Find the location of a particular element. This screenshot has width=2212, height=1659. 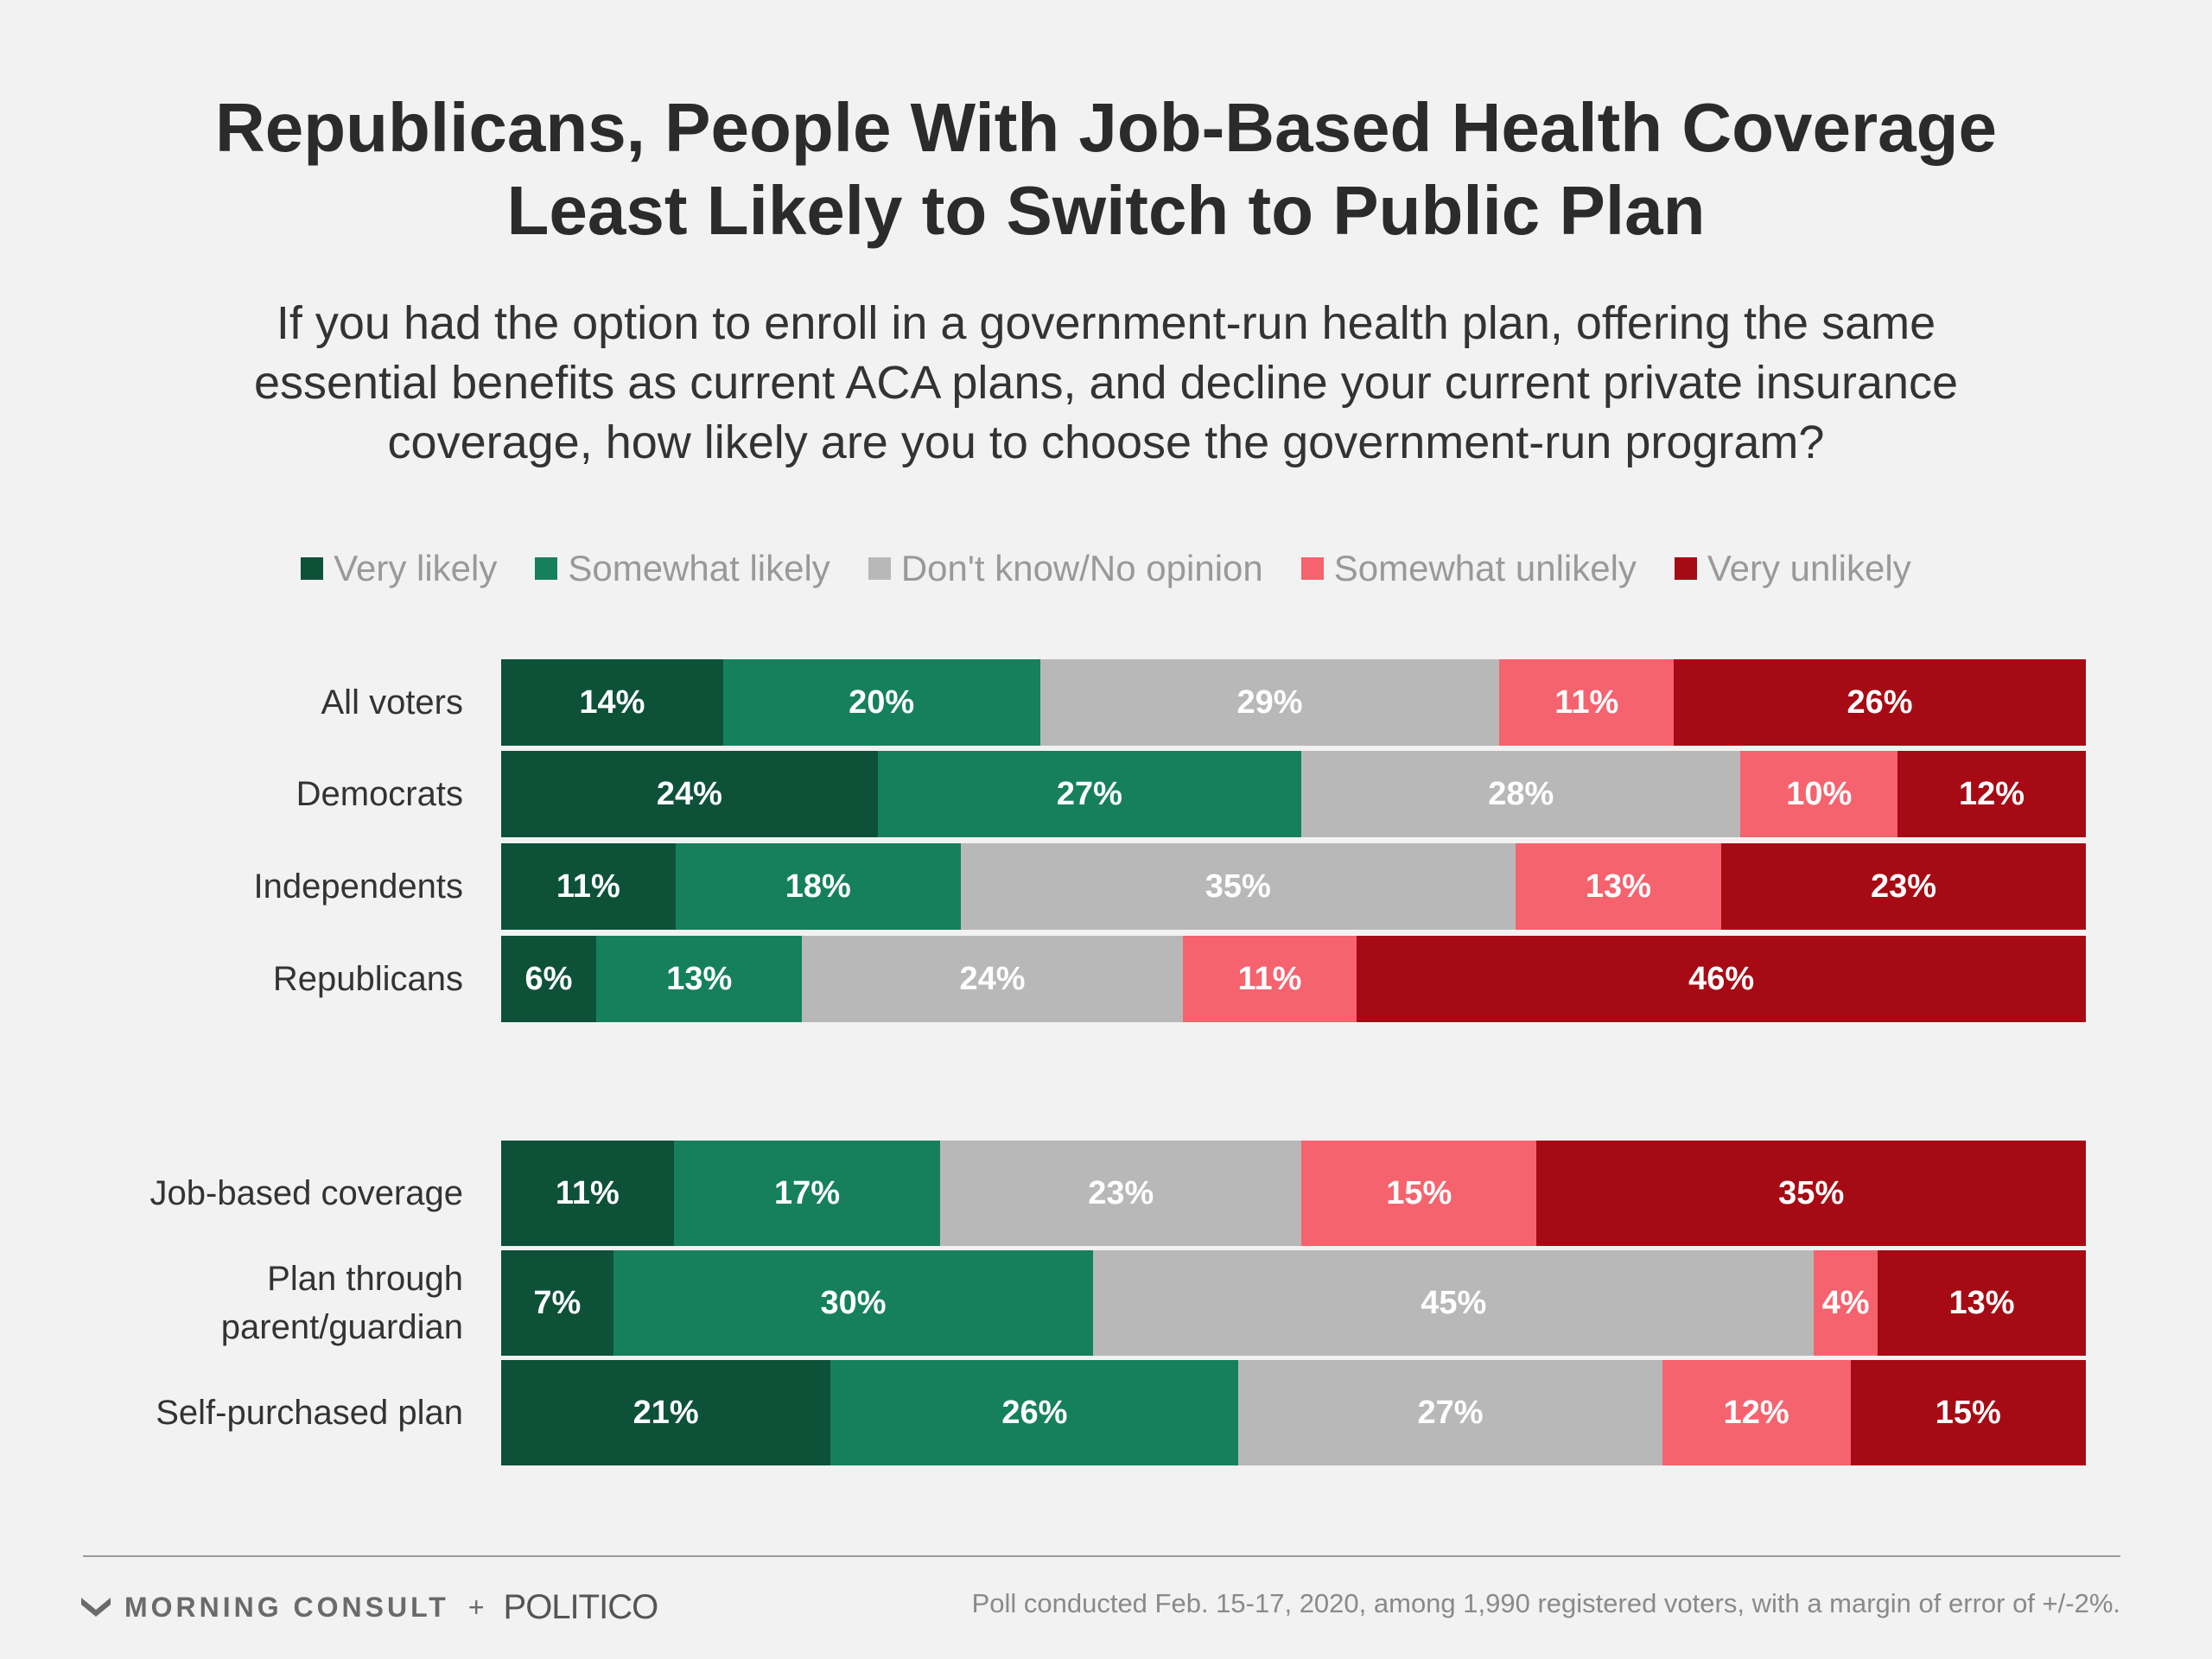

row-label-line: Self-purchased plan is located at coordinates (309, 1413).